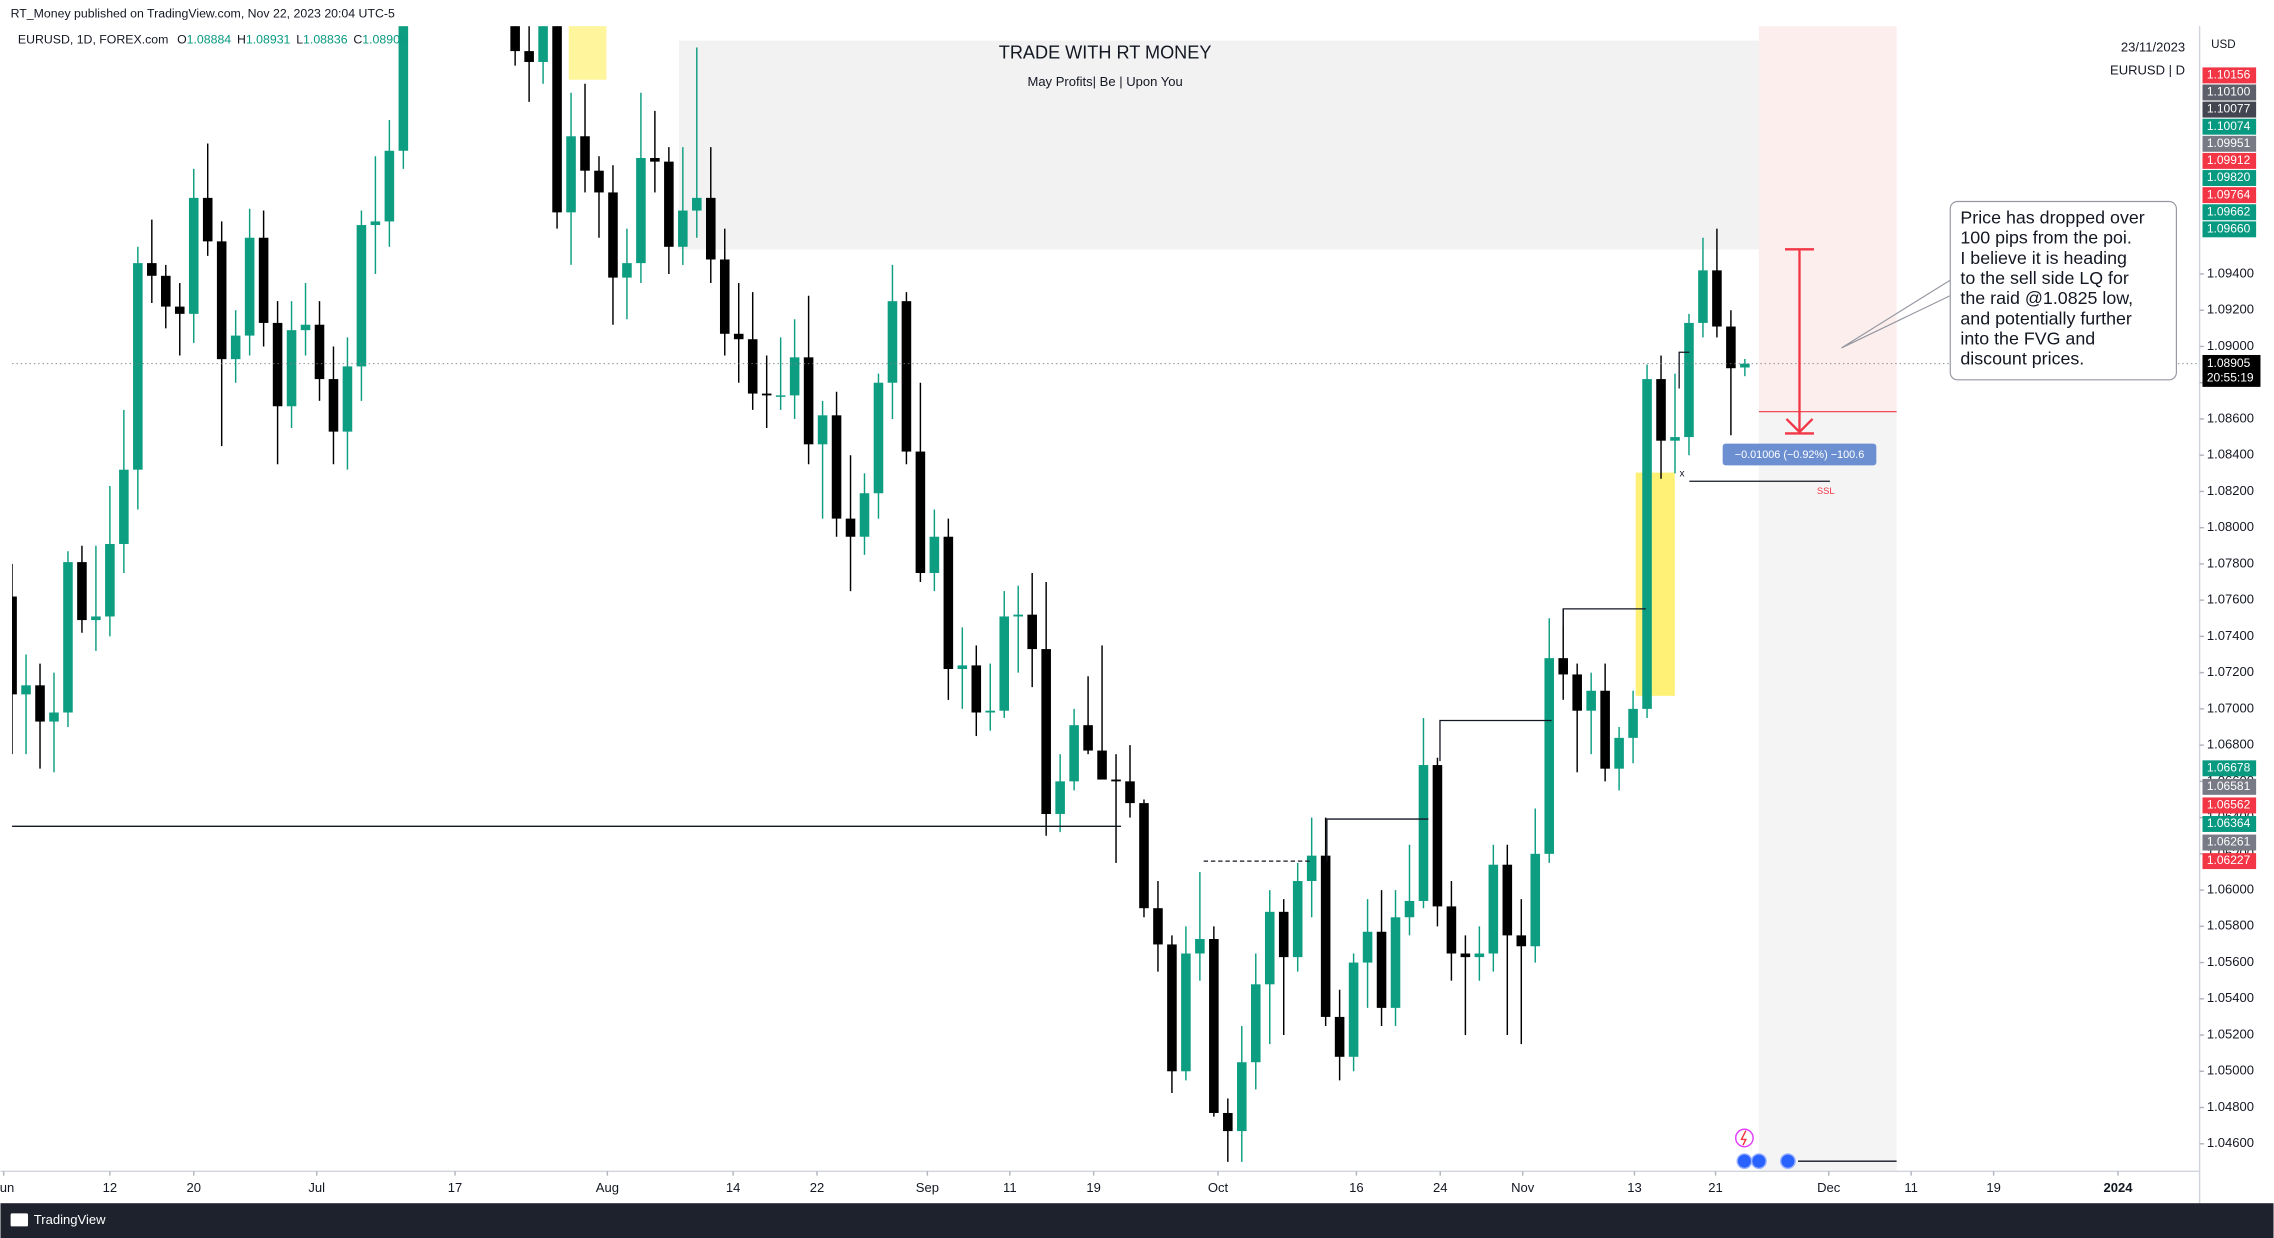 Image resolution: width=2274 pixels, height=1238 pixels. Describe the element at coordinates (7, 1187) in the screenshot. I see `x-tick-label: Jun` at that location.